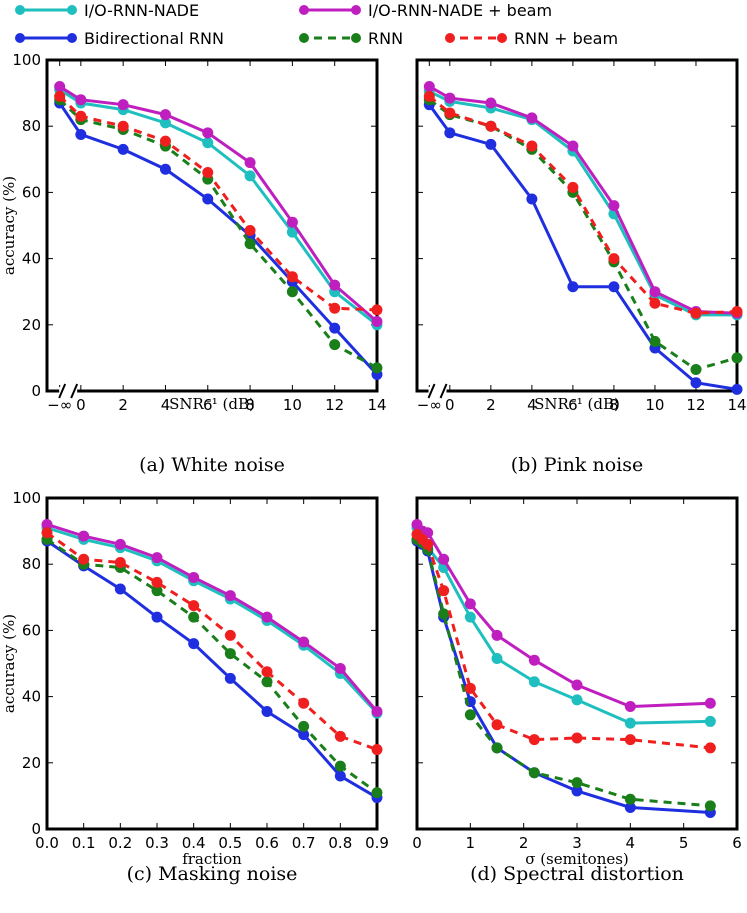 The width and height of the screenshot is (747, 913). What do you see at coordinates (577, 859) in the screenshot?
I see `x-axis-label: σ (semitones)` at bounding box center [577, 859].